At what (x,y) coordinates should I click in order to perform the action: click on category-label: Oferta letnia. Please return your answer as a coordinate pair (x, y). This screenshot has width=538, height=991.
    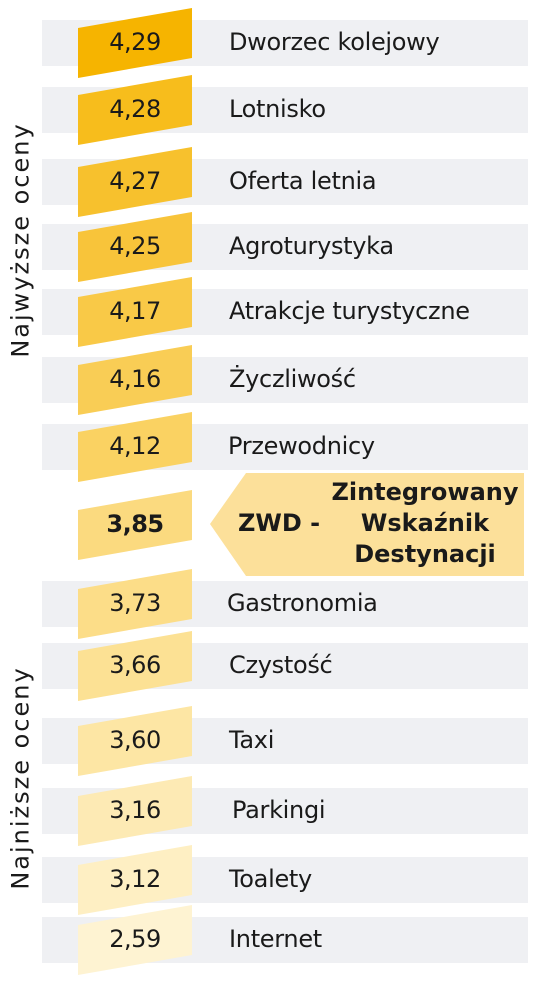
    Looking at the image, I should click on (303, 181).